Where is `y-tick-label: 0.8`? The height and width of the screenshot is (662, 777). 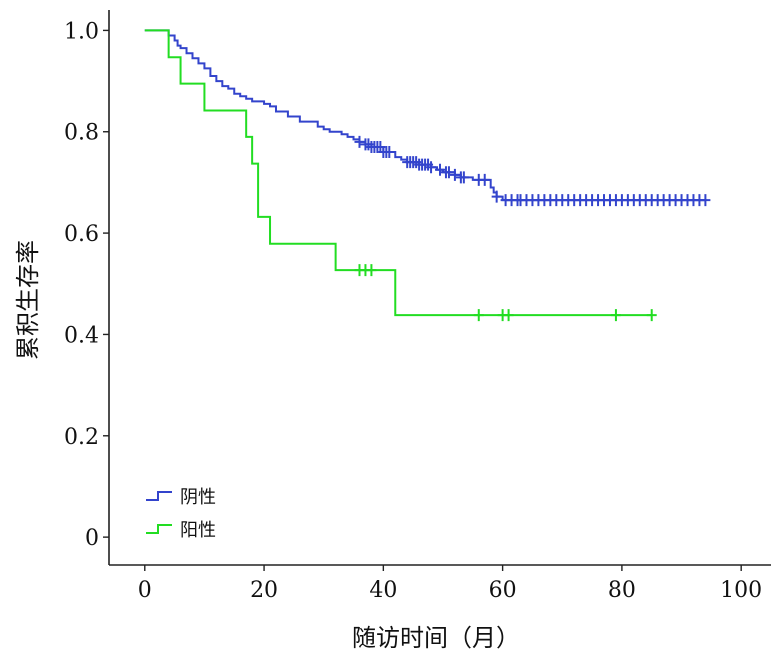
y-tick-label: 0.8 is located at coordinates (81, 133).